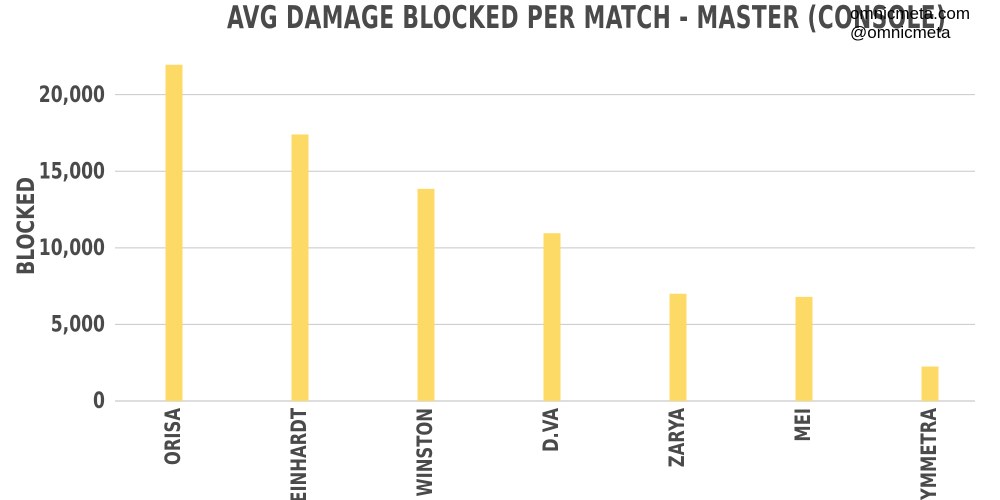  I want to click on y-tick-label: 5,000, so click(78, 325).